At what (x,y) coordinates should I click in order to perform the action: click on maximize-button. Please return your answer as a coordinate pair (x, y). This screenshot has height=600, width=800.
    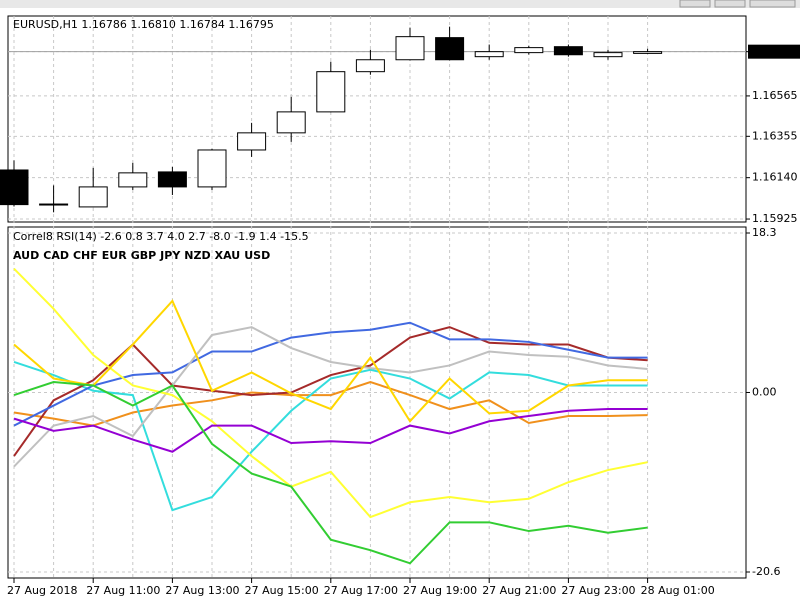
    Looking at the image, I should click on (730, 4).